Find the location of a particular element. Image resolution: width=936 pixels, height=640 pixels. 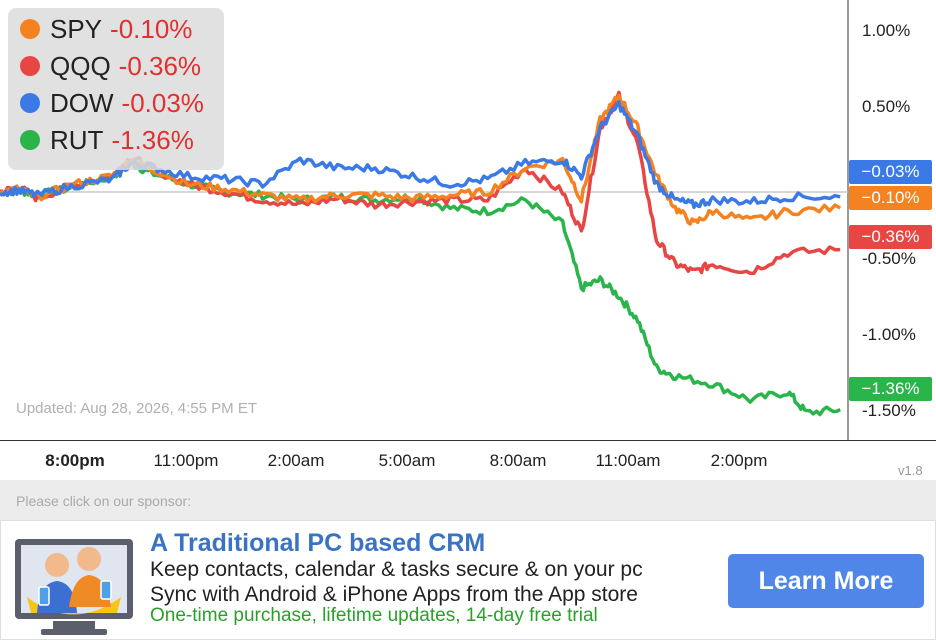

legend-row-qqq: QQQ -0.36% is located at coordinates (110, 66).